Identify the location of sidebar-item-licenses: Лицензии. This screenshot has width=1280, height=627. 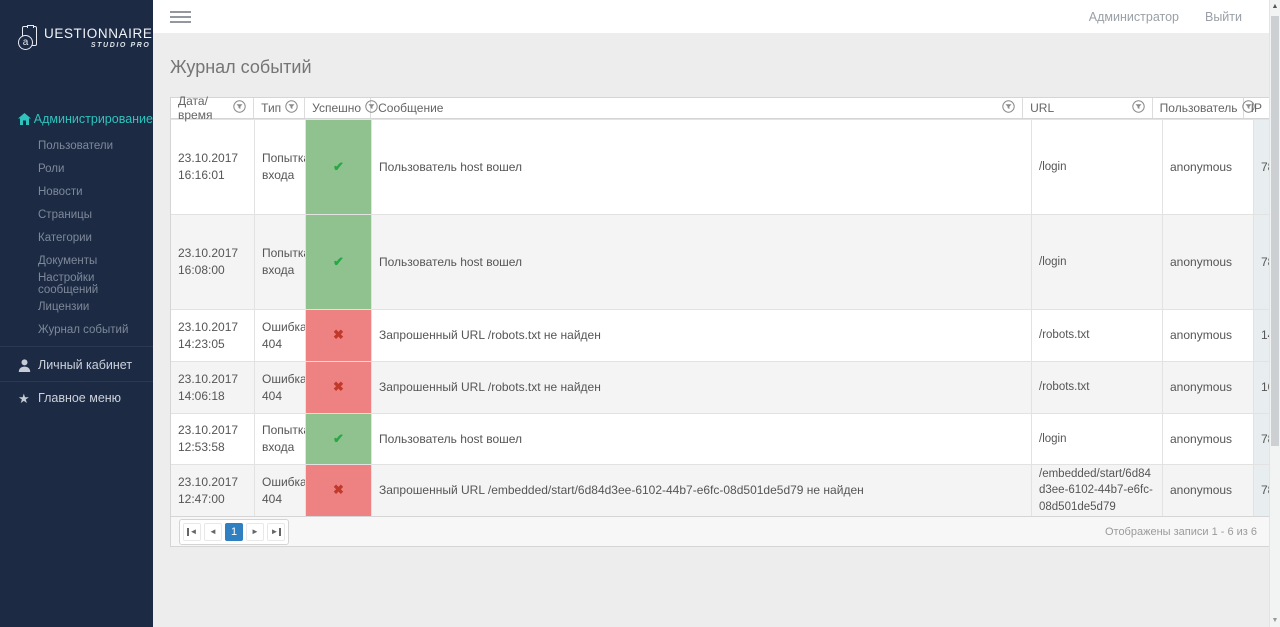
(64, 306).